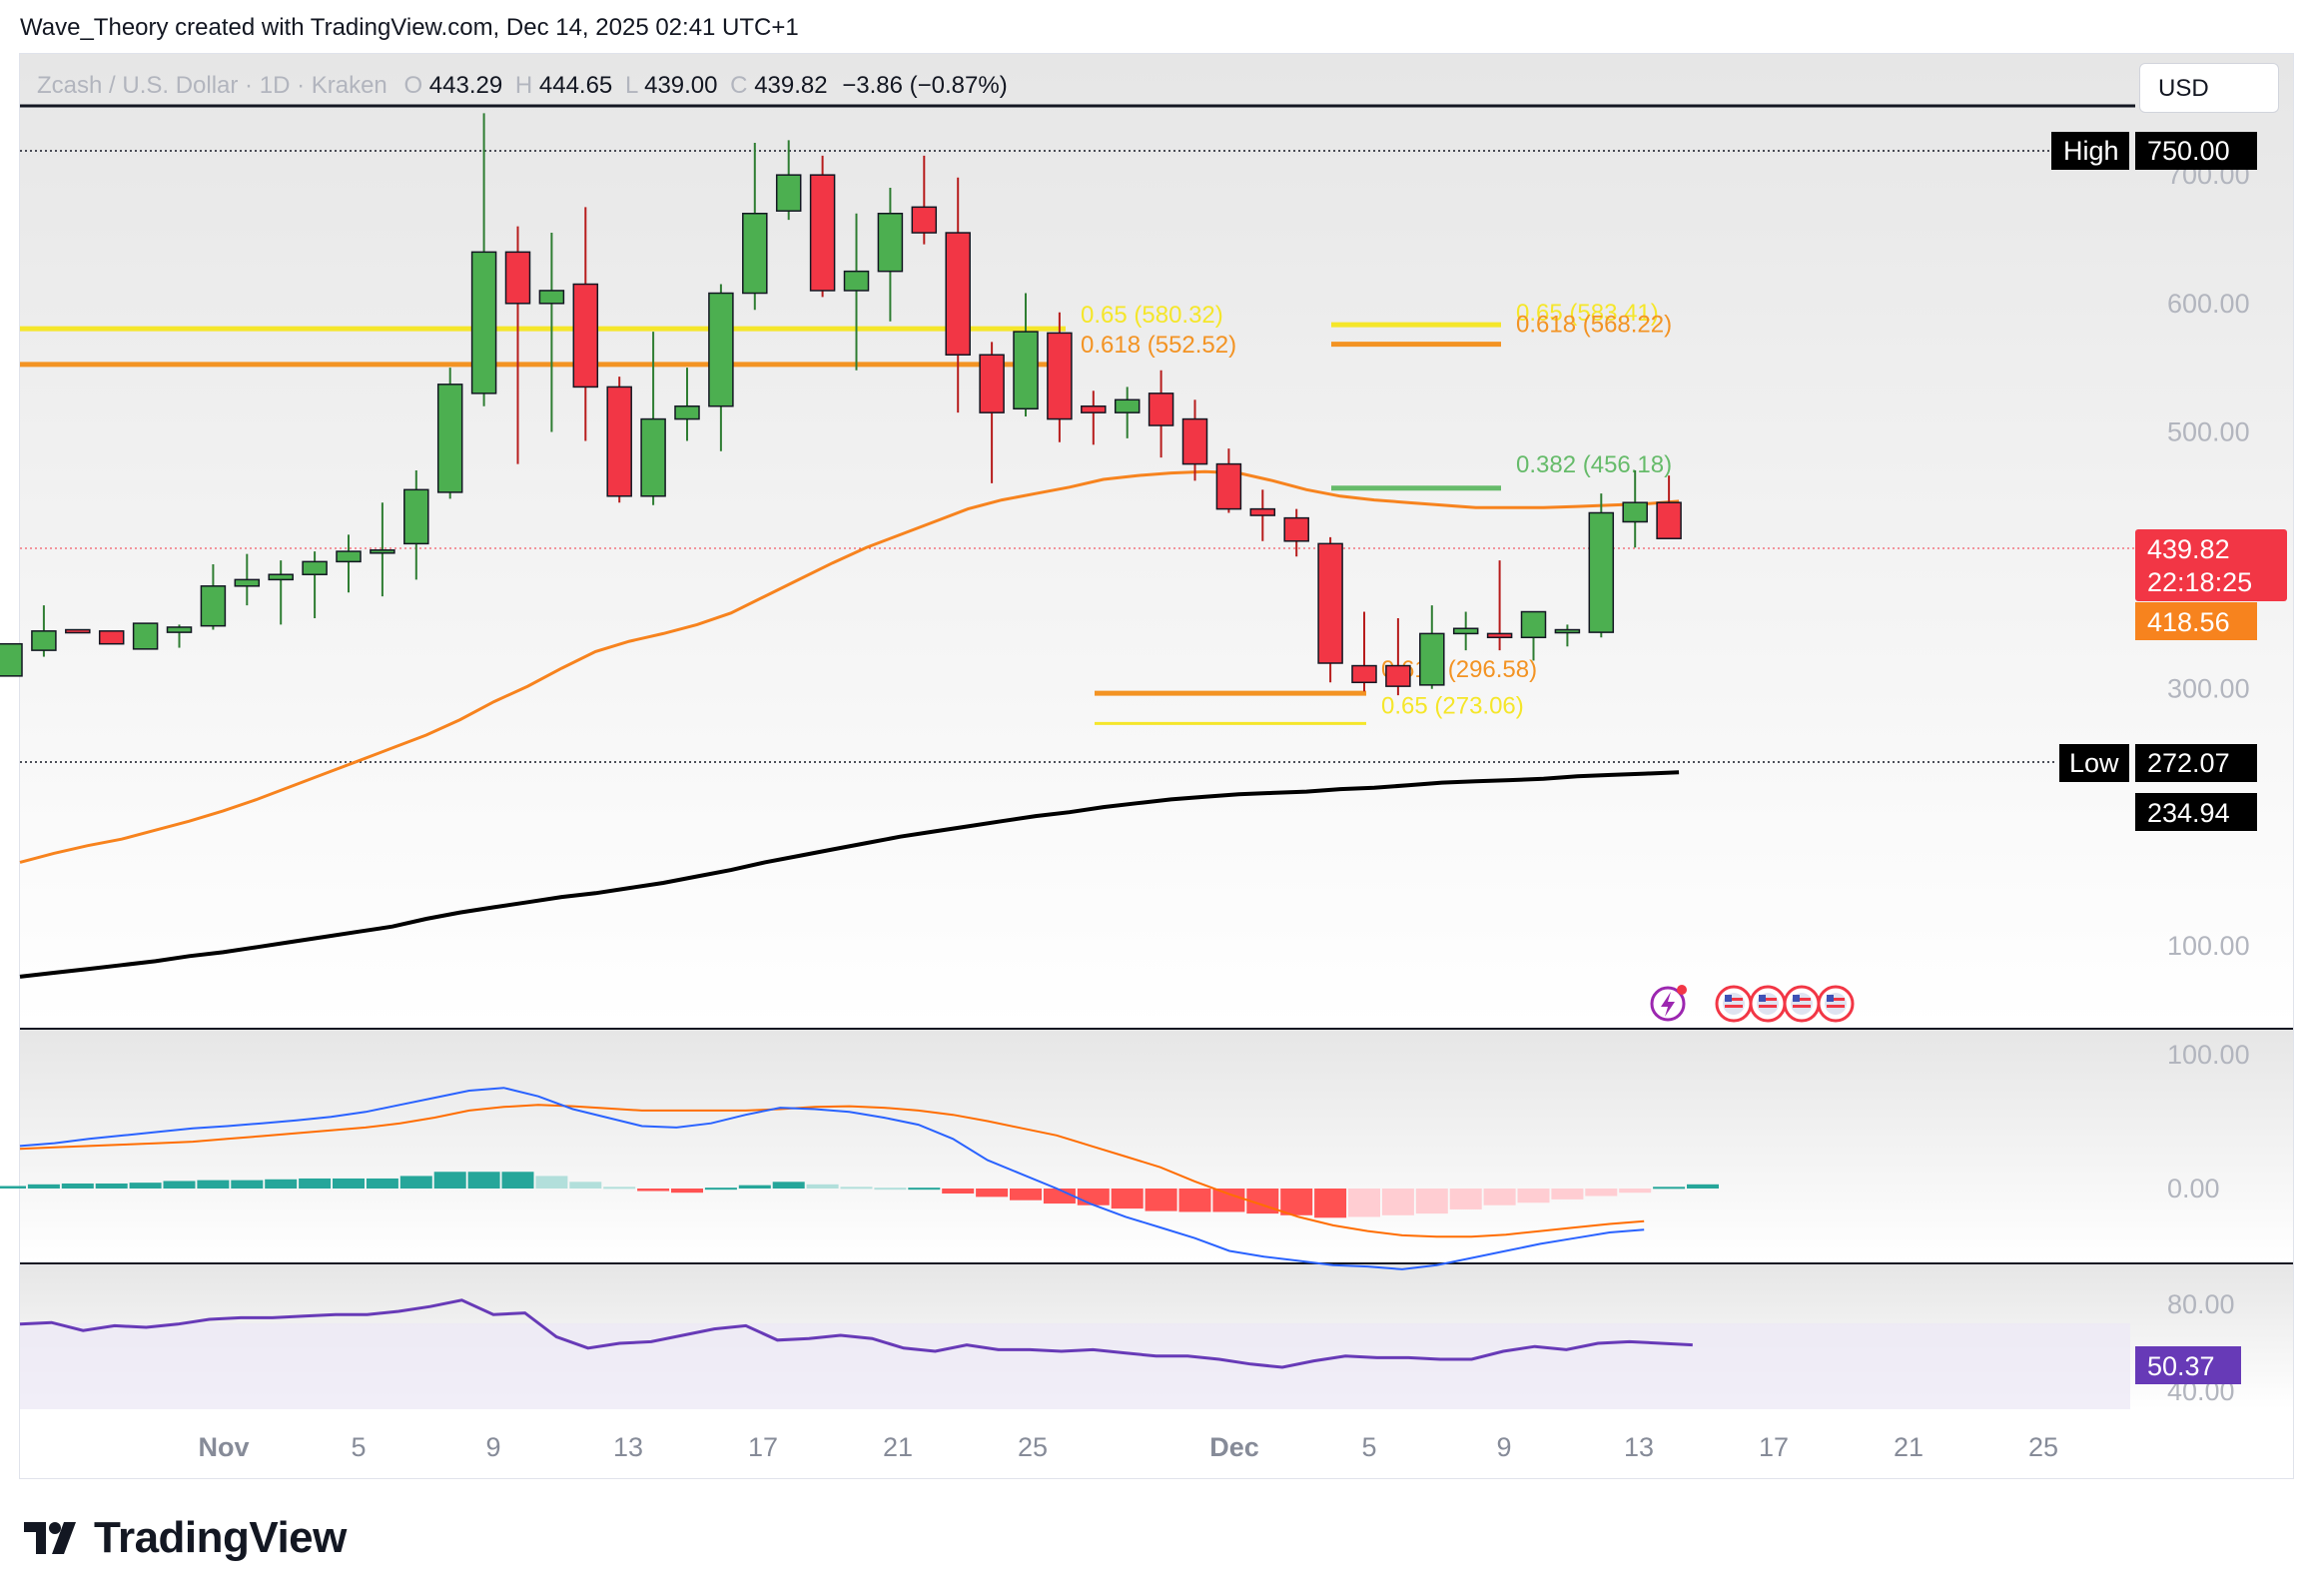 This screenshot has height=1596, width=2311. What do you see at coordinates (856, 1333) in the screenshot?
I see `rsi-indicator` at bounding box center [856, 1333].